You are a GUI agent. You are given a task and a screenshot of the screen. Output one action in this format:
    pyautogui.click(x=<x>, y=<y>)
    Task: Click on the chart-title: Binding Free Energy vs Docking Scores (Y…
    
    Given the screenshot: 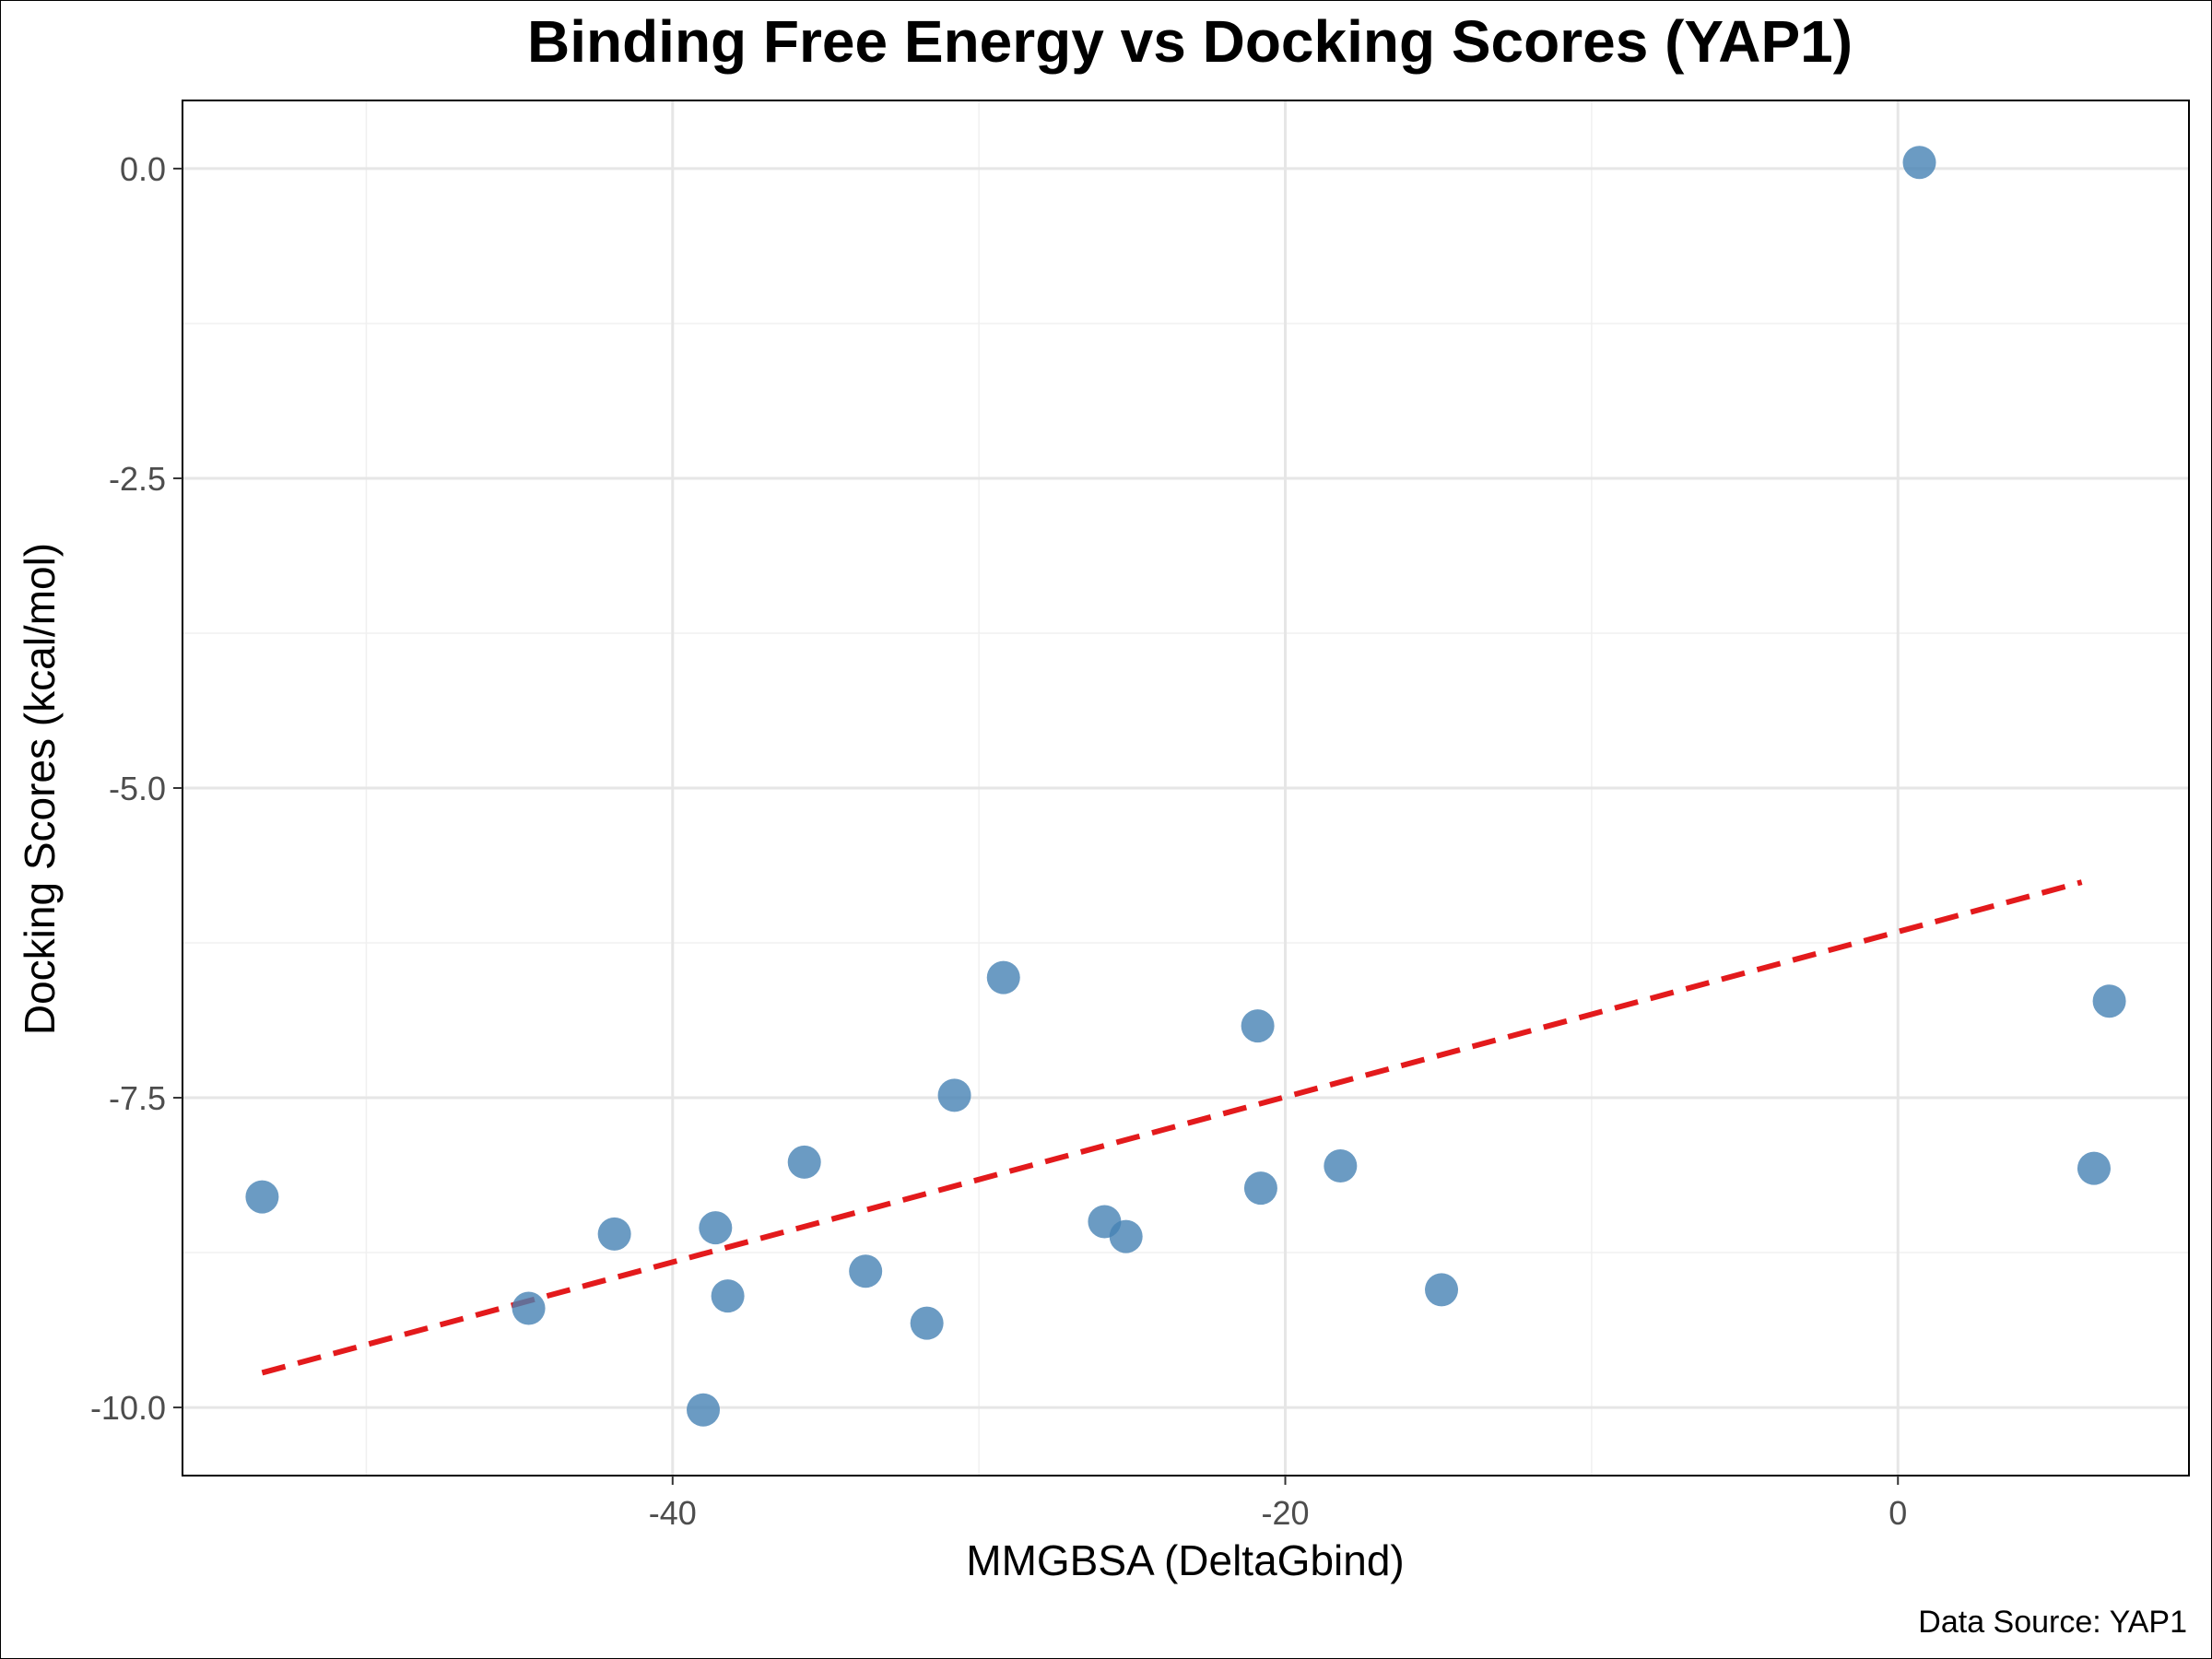 What is the action you would take?
    pyautogui.click(x=1190, y=41)
    